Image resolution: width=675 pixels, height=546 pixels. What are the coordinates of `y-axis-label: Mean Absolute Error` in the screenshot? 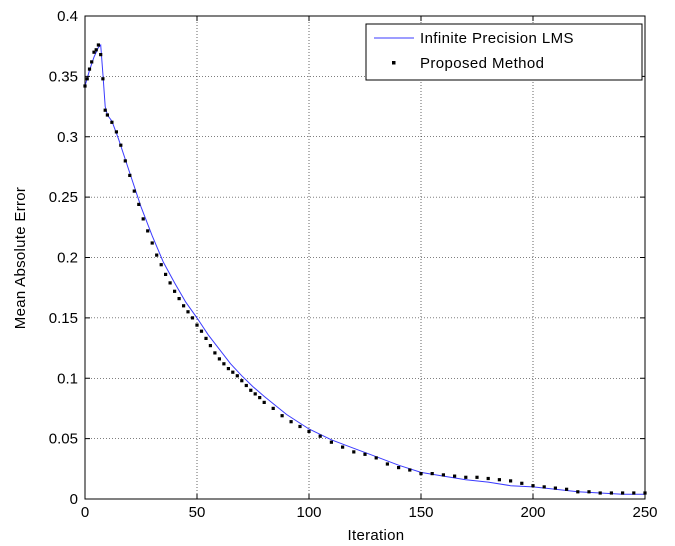 It's located at (20, 258).